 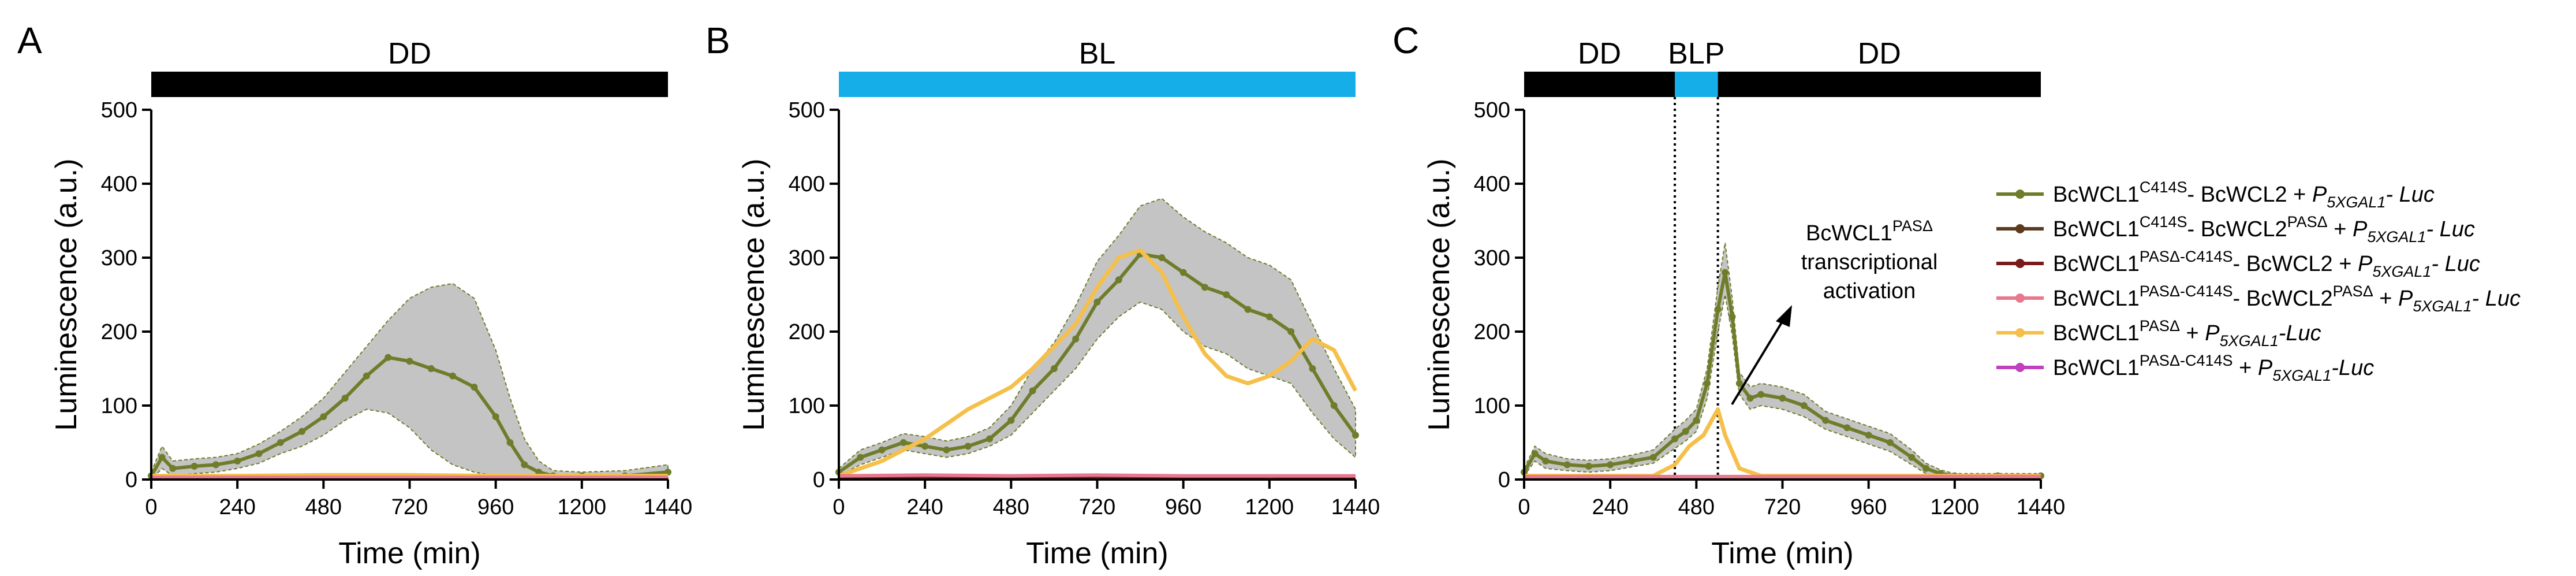 What do you see at coordinates (2307, 222) in the screenshot?
I see `legend-superscript: PASΔ` at bounding box center [2307, 222].